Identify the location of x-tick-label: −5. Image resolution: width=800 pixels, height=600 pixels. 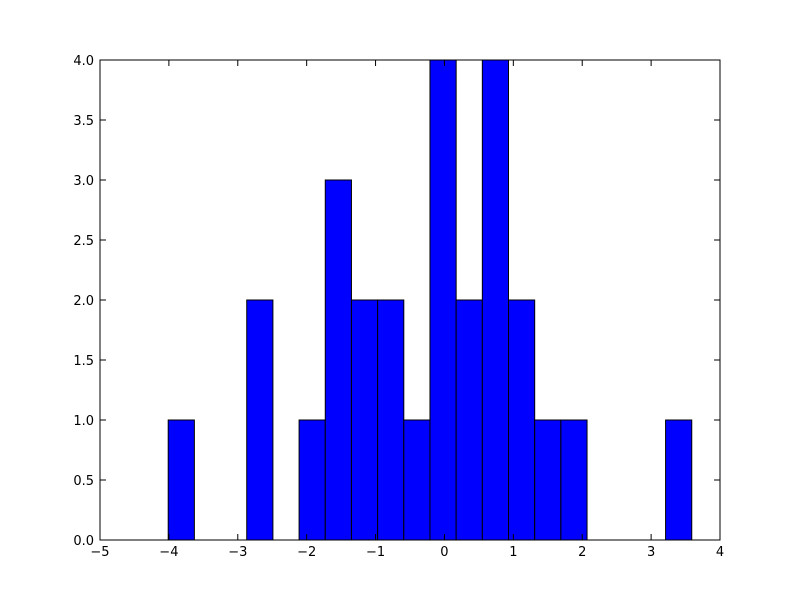
(99, 552).